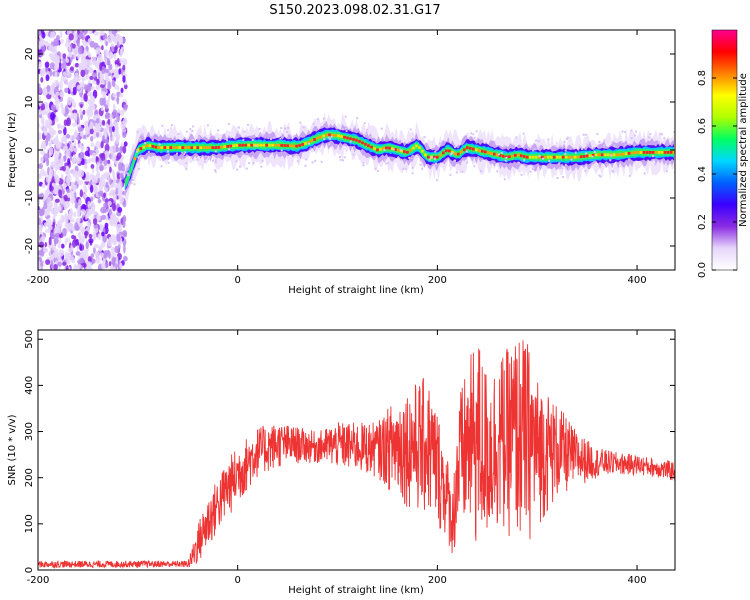 The width and height of the screenshot is (750, 600). What do you see at coordinates (237, 580) in the screenshot?
I see `snr-x-tick-label: 0` at bounding box center [237, 580].